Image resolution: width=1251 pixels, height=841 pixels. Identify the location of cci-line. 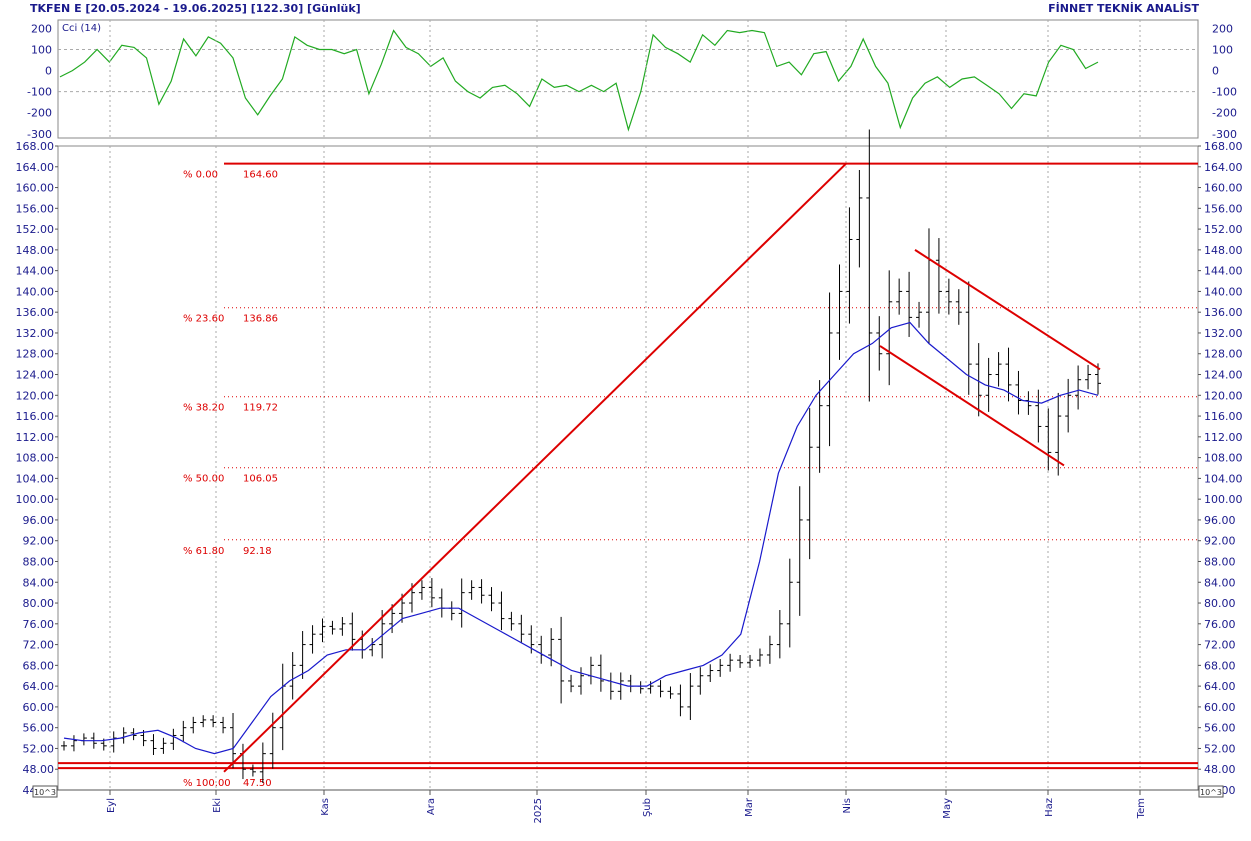
(579, 80).